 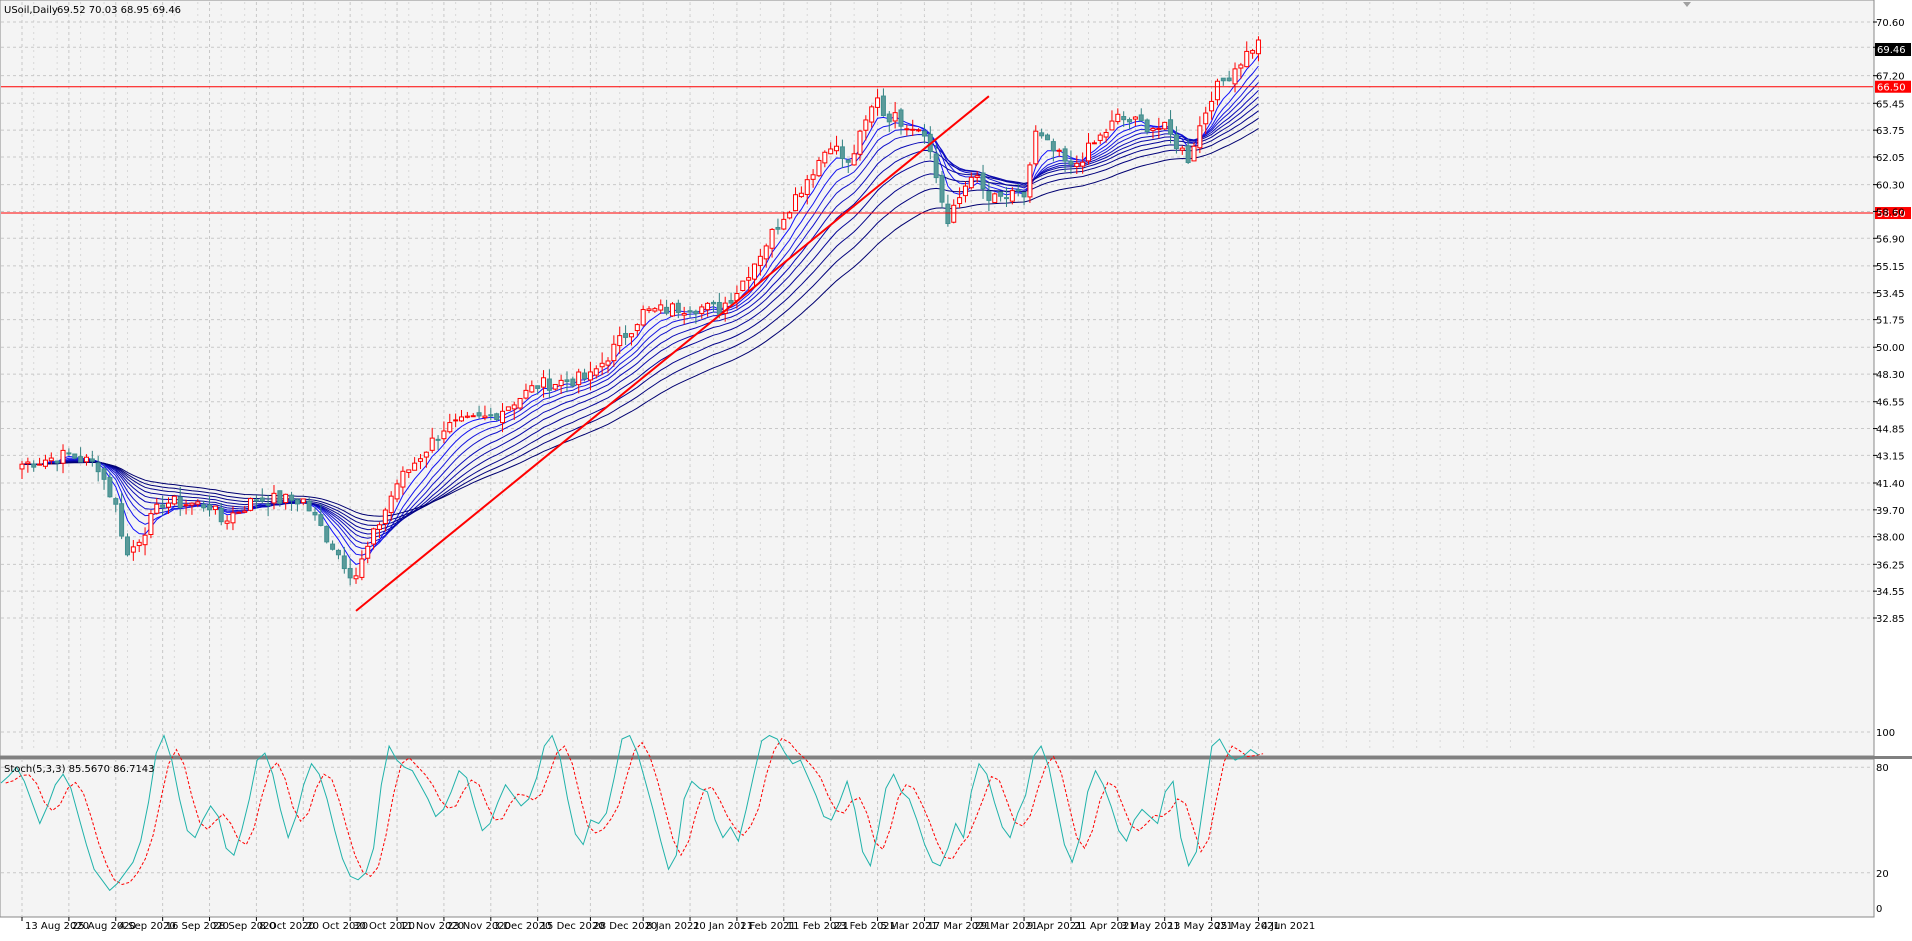 What do you see at coordinates (286, 926) in the screenshot?
I see `time-tick-label: 8 Oct 2020` at bounding box center [286, 926].